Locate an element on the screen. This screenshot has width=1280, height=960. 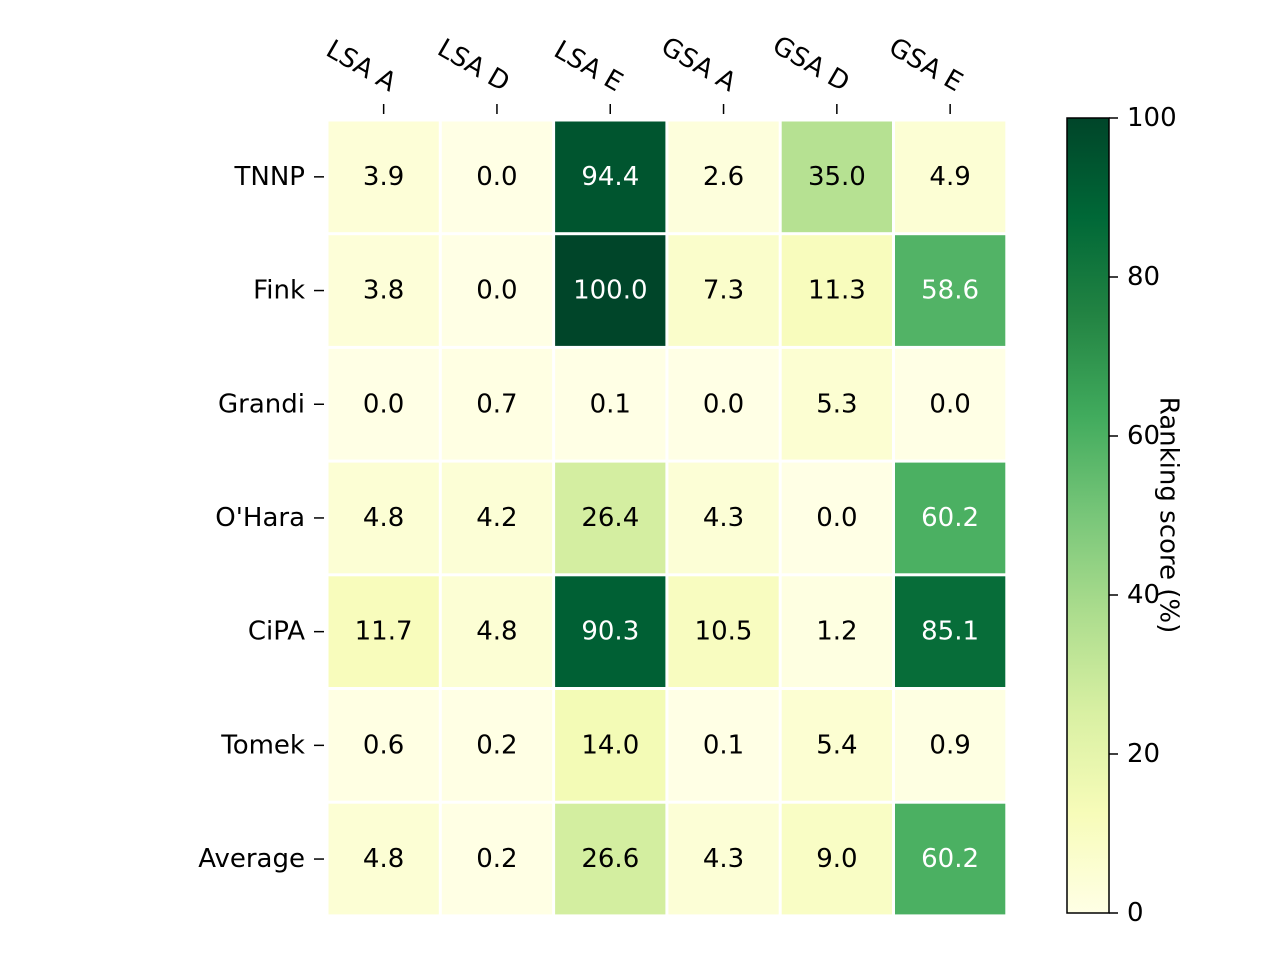
cell-value-label: 26.4 is located at coordinates (610, 518).